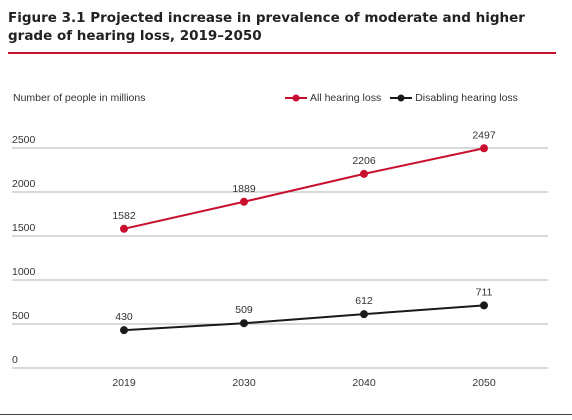  I want to click on x-tick-label-2019: 2019, so click(124, 383).